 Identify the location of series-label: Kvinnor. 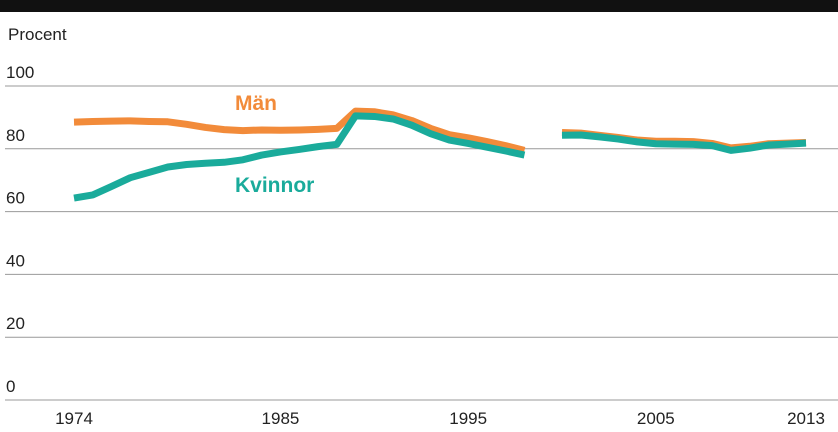
(274, 185).